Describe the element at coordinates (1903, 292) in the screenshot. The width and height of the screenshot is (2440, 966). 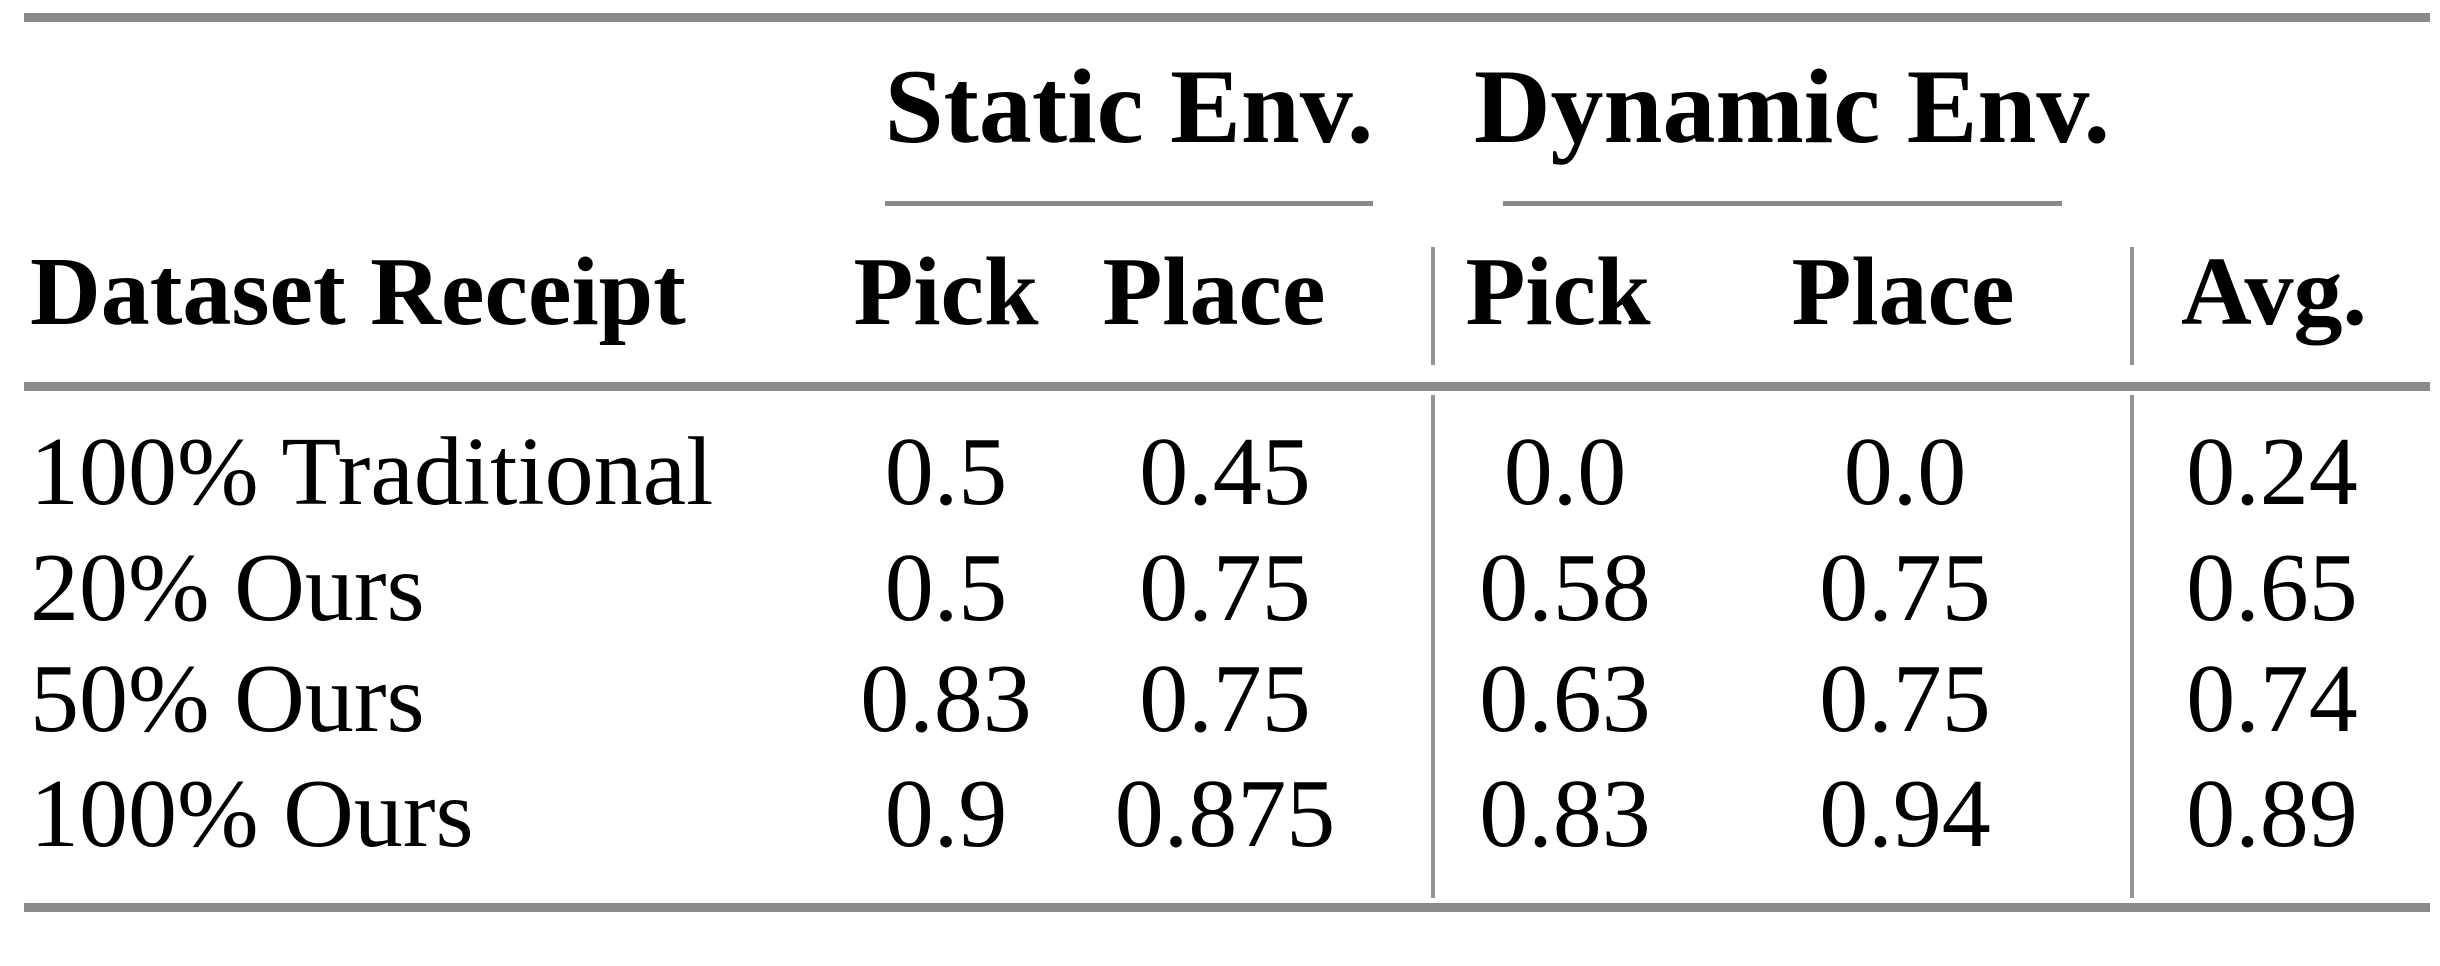
I see `header-dynamic-place: Place` at that location.